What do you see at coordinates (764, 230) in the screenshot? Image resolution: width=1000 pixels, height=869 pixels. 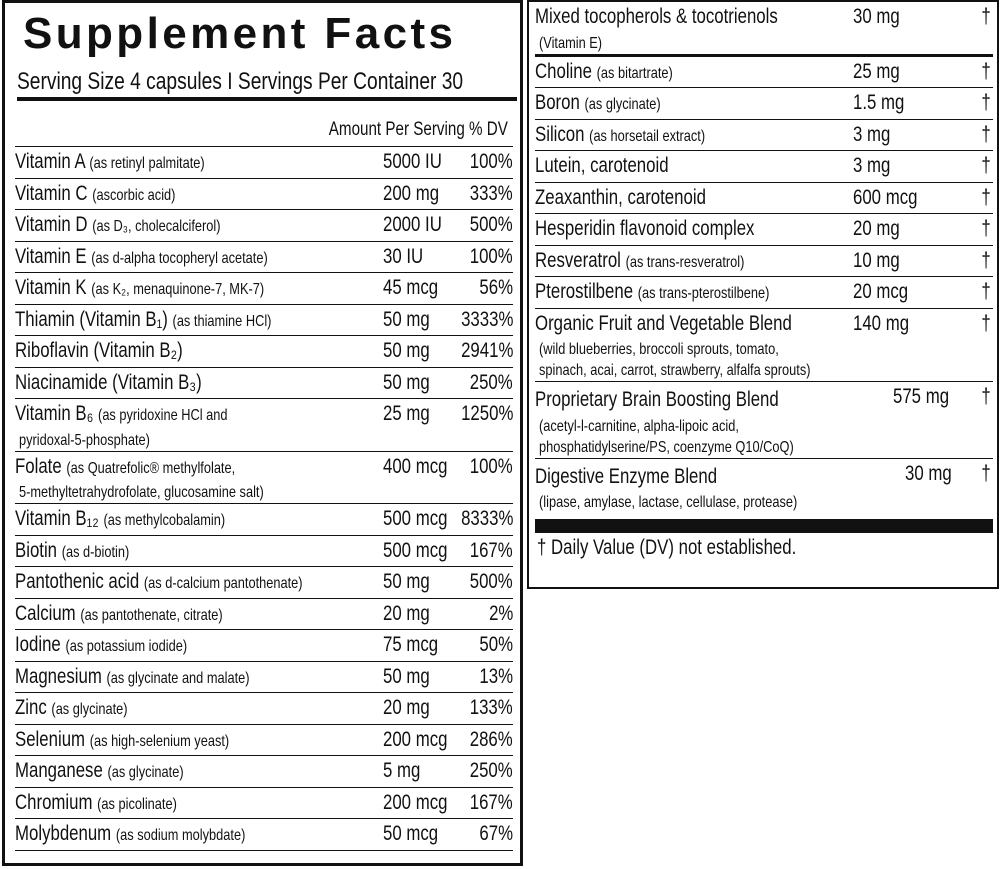 I see `nutrient-row: Hesperidin flavonoid complex 20 mg †` at bounding box center [764, 230].